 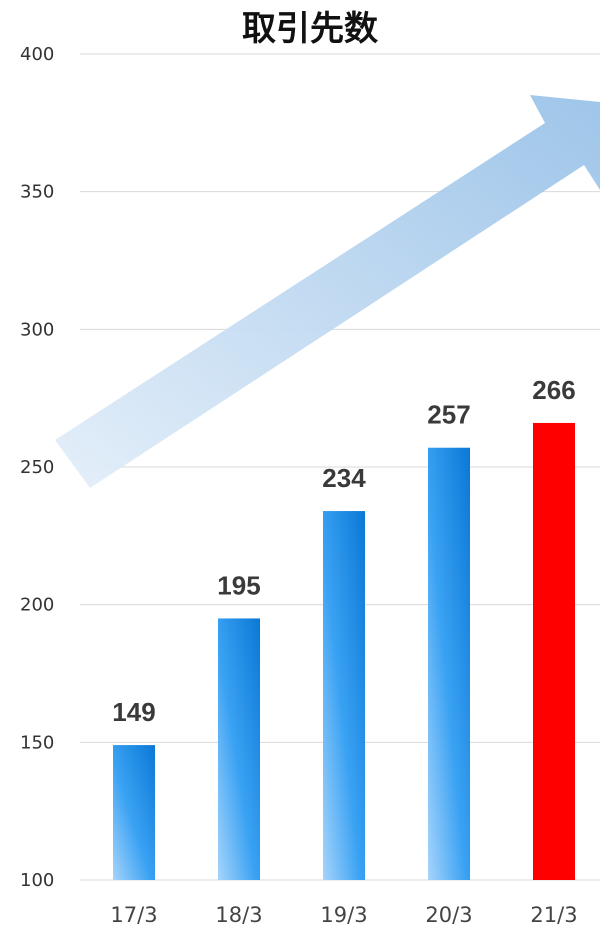 I want to click on y-tick-label: 150, so click(x=37, y=742).